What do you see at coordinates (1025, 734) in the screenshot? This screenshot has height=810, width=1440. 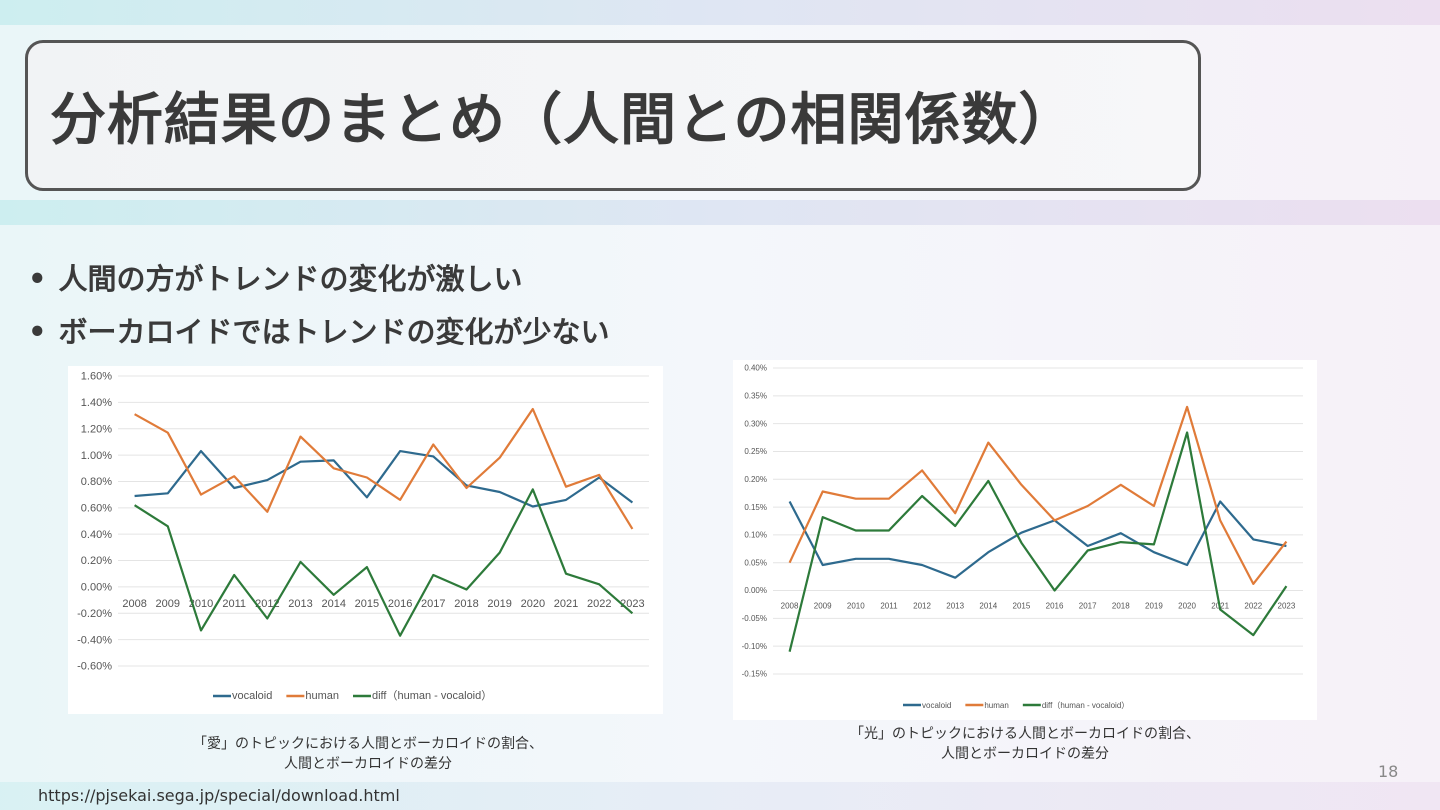 I see `caption-line: 「光」のトピックにおける人間とボーカロイドの割合、` at bounding box center [1025, 734].